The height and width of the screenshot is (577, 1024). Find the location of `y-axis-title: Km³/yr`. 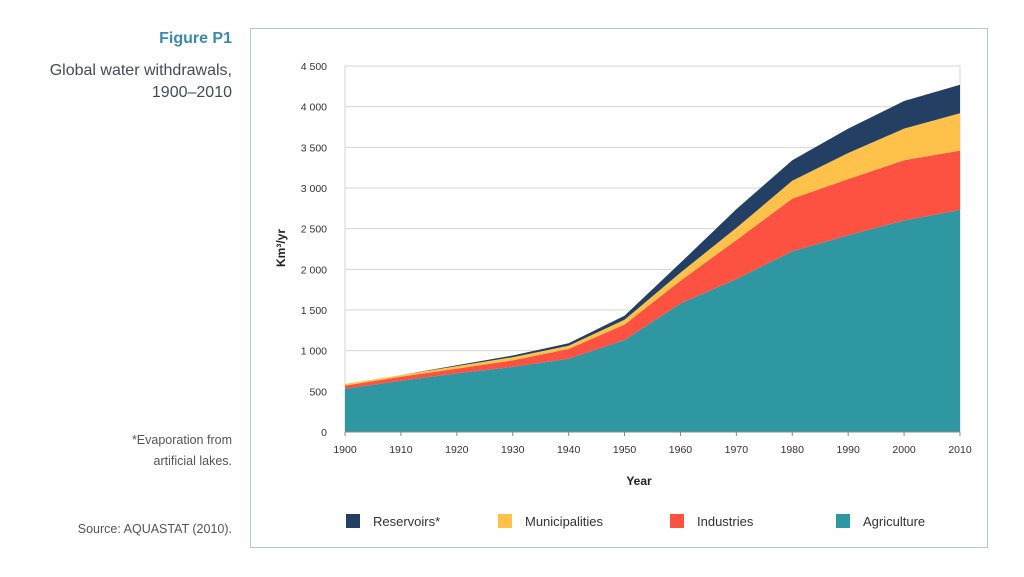

y-axis-title: Km³/yr is located at coordinates (281, 248).